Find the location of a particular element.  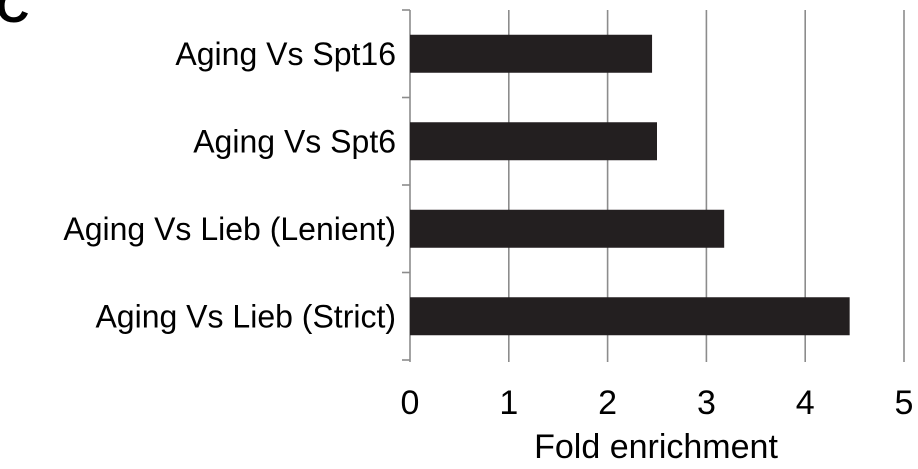

category-label-2: Aging Vs Lieb (Lenient) is located at coordinates (229, 229).